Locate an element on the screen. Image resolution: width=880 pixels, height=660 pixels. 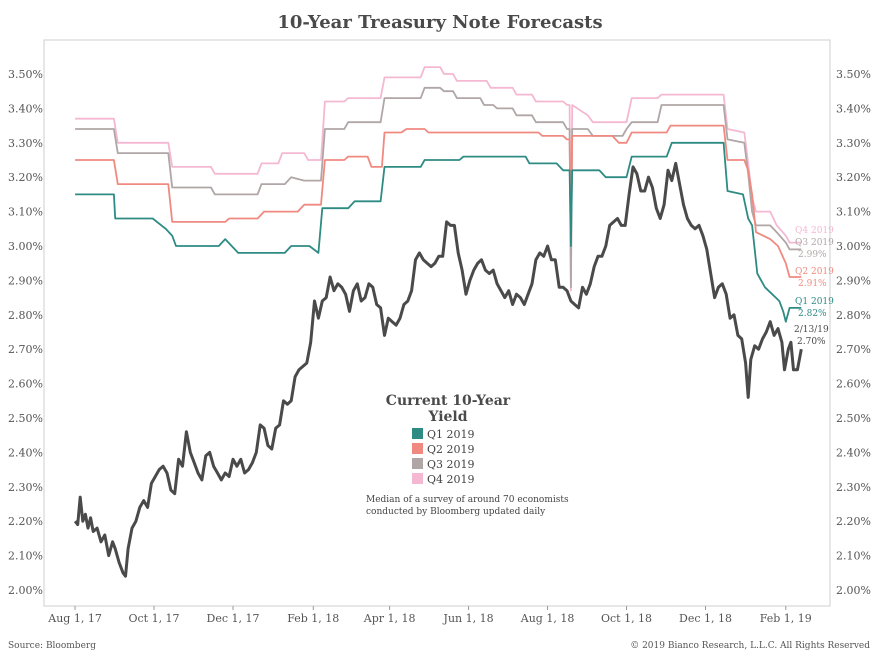
legend-label-q1: Q1 2019 is located at coordinates (451, 434).